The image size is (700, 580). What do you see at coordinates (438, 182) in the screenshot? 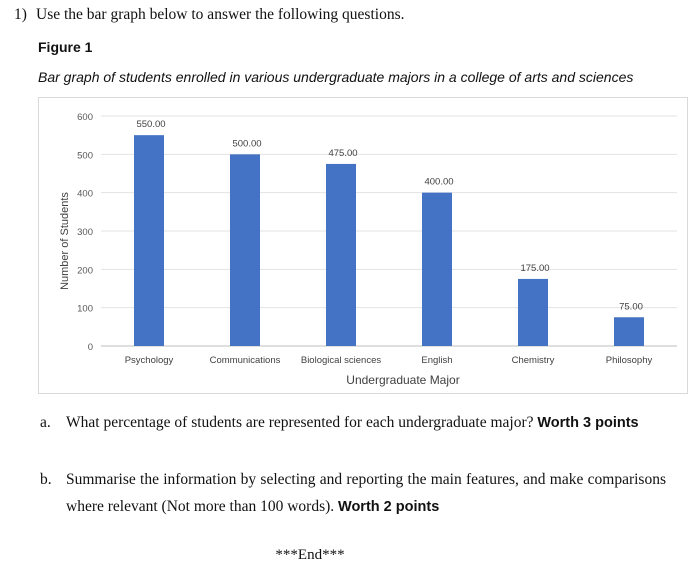
I see `data-label: 400.00` at bounding box center [438, 182].